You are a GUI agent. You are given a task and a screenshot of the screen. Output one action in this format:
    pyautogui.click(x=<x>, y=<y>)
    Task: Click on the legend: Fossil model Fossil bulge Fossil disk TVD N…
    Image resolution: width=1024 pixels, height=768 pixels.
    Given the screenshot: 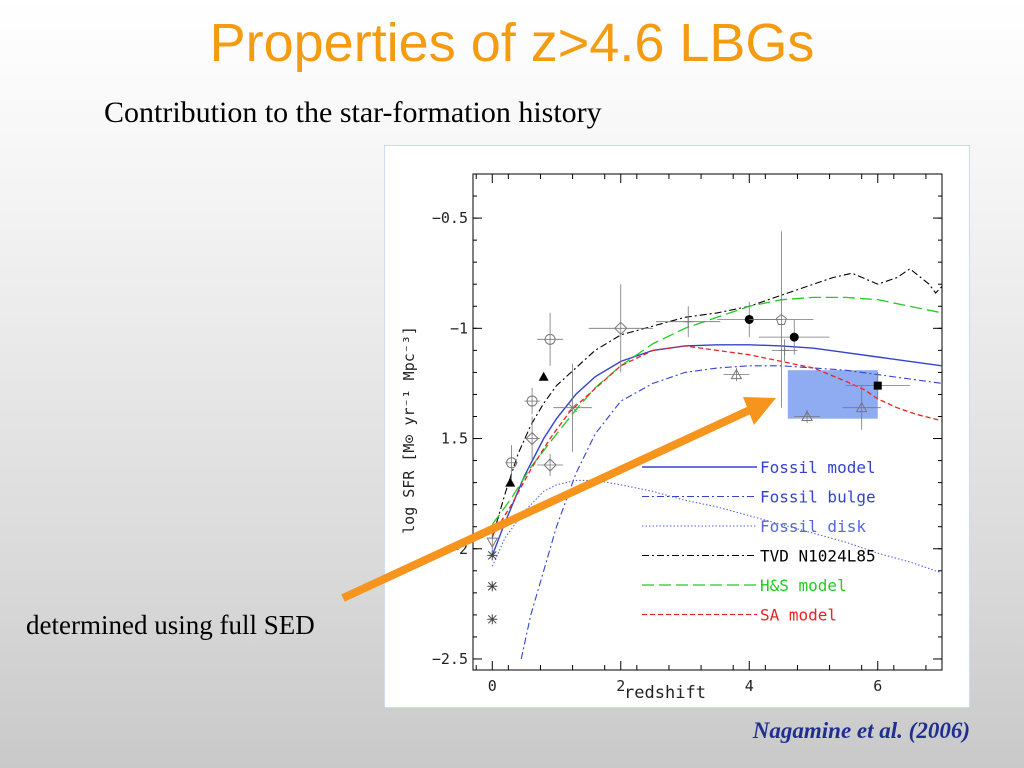 What is the action you would take?
    pyautogui.click(x=759, y=541)
    